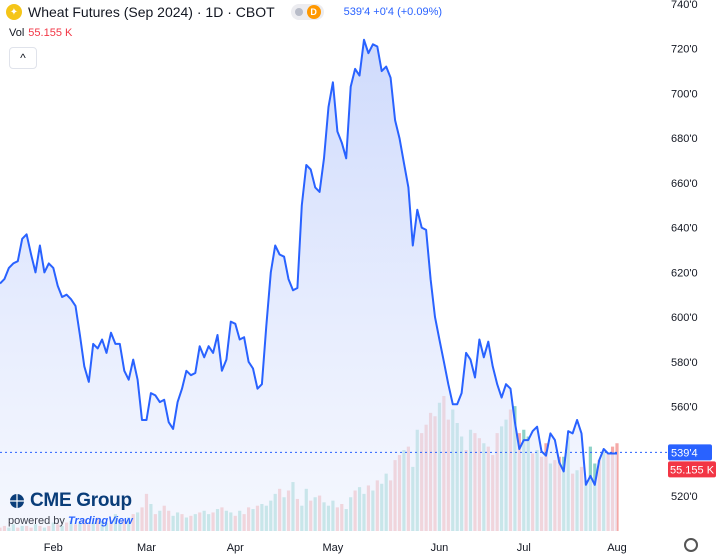  I want to click on cme-globe-icon, so click(17, 501).